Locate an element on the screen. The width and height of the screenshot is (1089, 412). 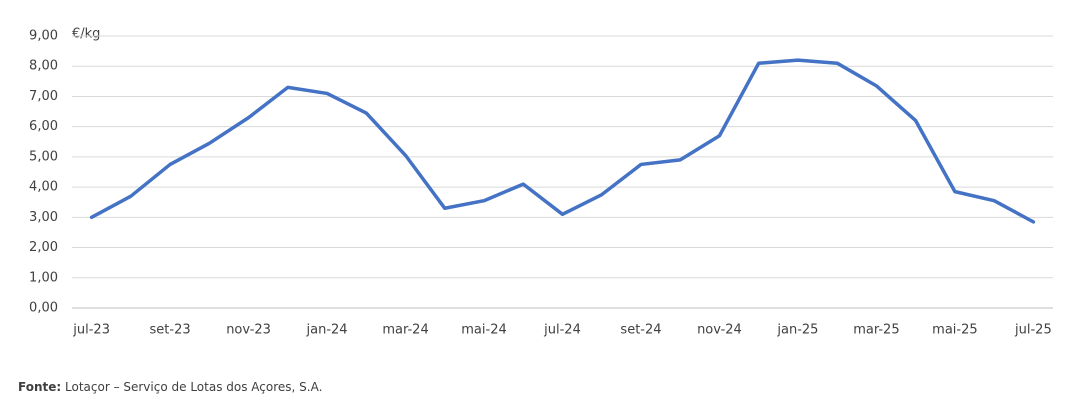
x-tick-label: jan-24 is located at coordinates (327, 330).